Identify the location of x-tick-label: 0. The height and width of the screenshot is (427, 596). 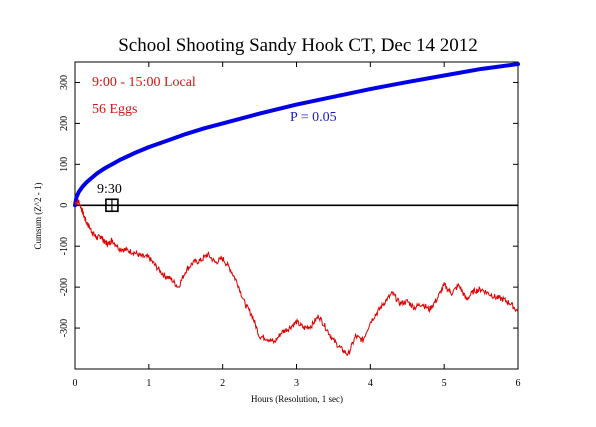
(75, 383).